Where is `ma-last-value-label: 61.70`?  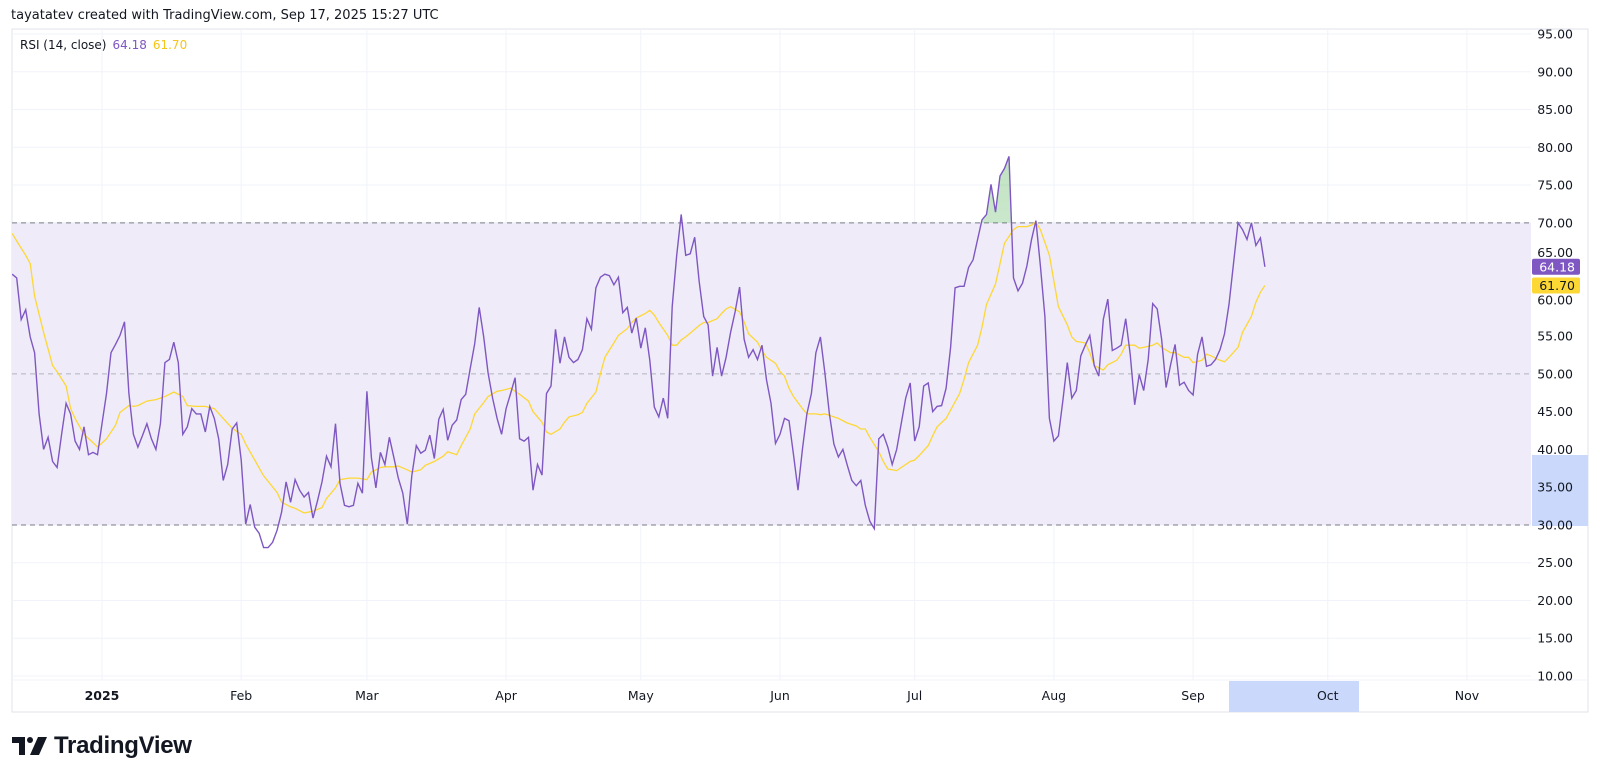 ma-last-value-label: 61.70 is located at coordinates (1556, 285).